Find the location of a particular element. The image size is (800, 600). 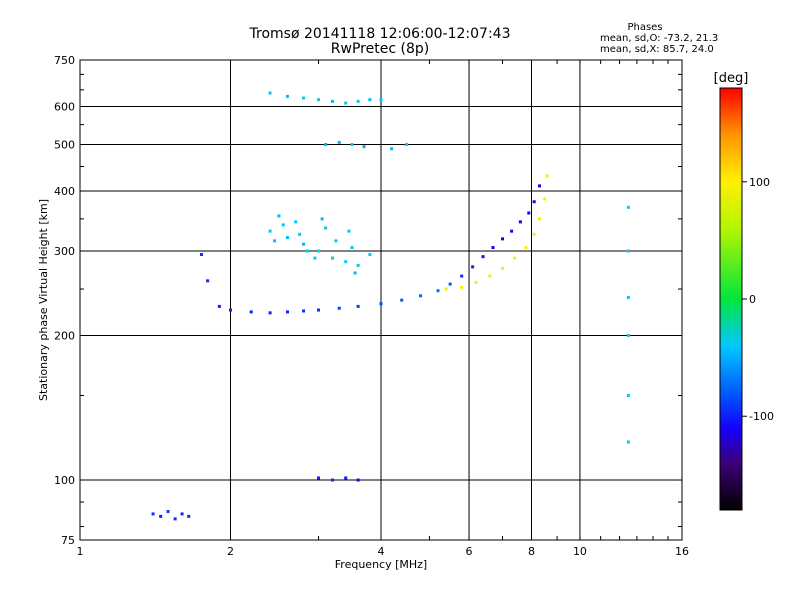

y-tick-label: 100 is located at coordinates (64, 480).